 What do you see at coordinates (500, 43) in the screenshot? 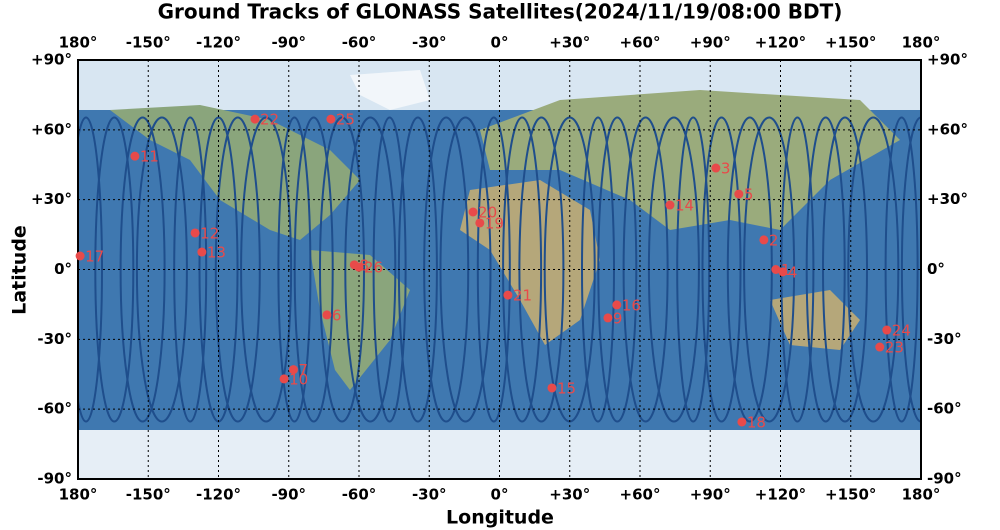
I see `x-tick-label-top: 0°` at bounding box center [500, 43].